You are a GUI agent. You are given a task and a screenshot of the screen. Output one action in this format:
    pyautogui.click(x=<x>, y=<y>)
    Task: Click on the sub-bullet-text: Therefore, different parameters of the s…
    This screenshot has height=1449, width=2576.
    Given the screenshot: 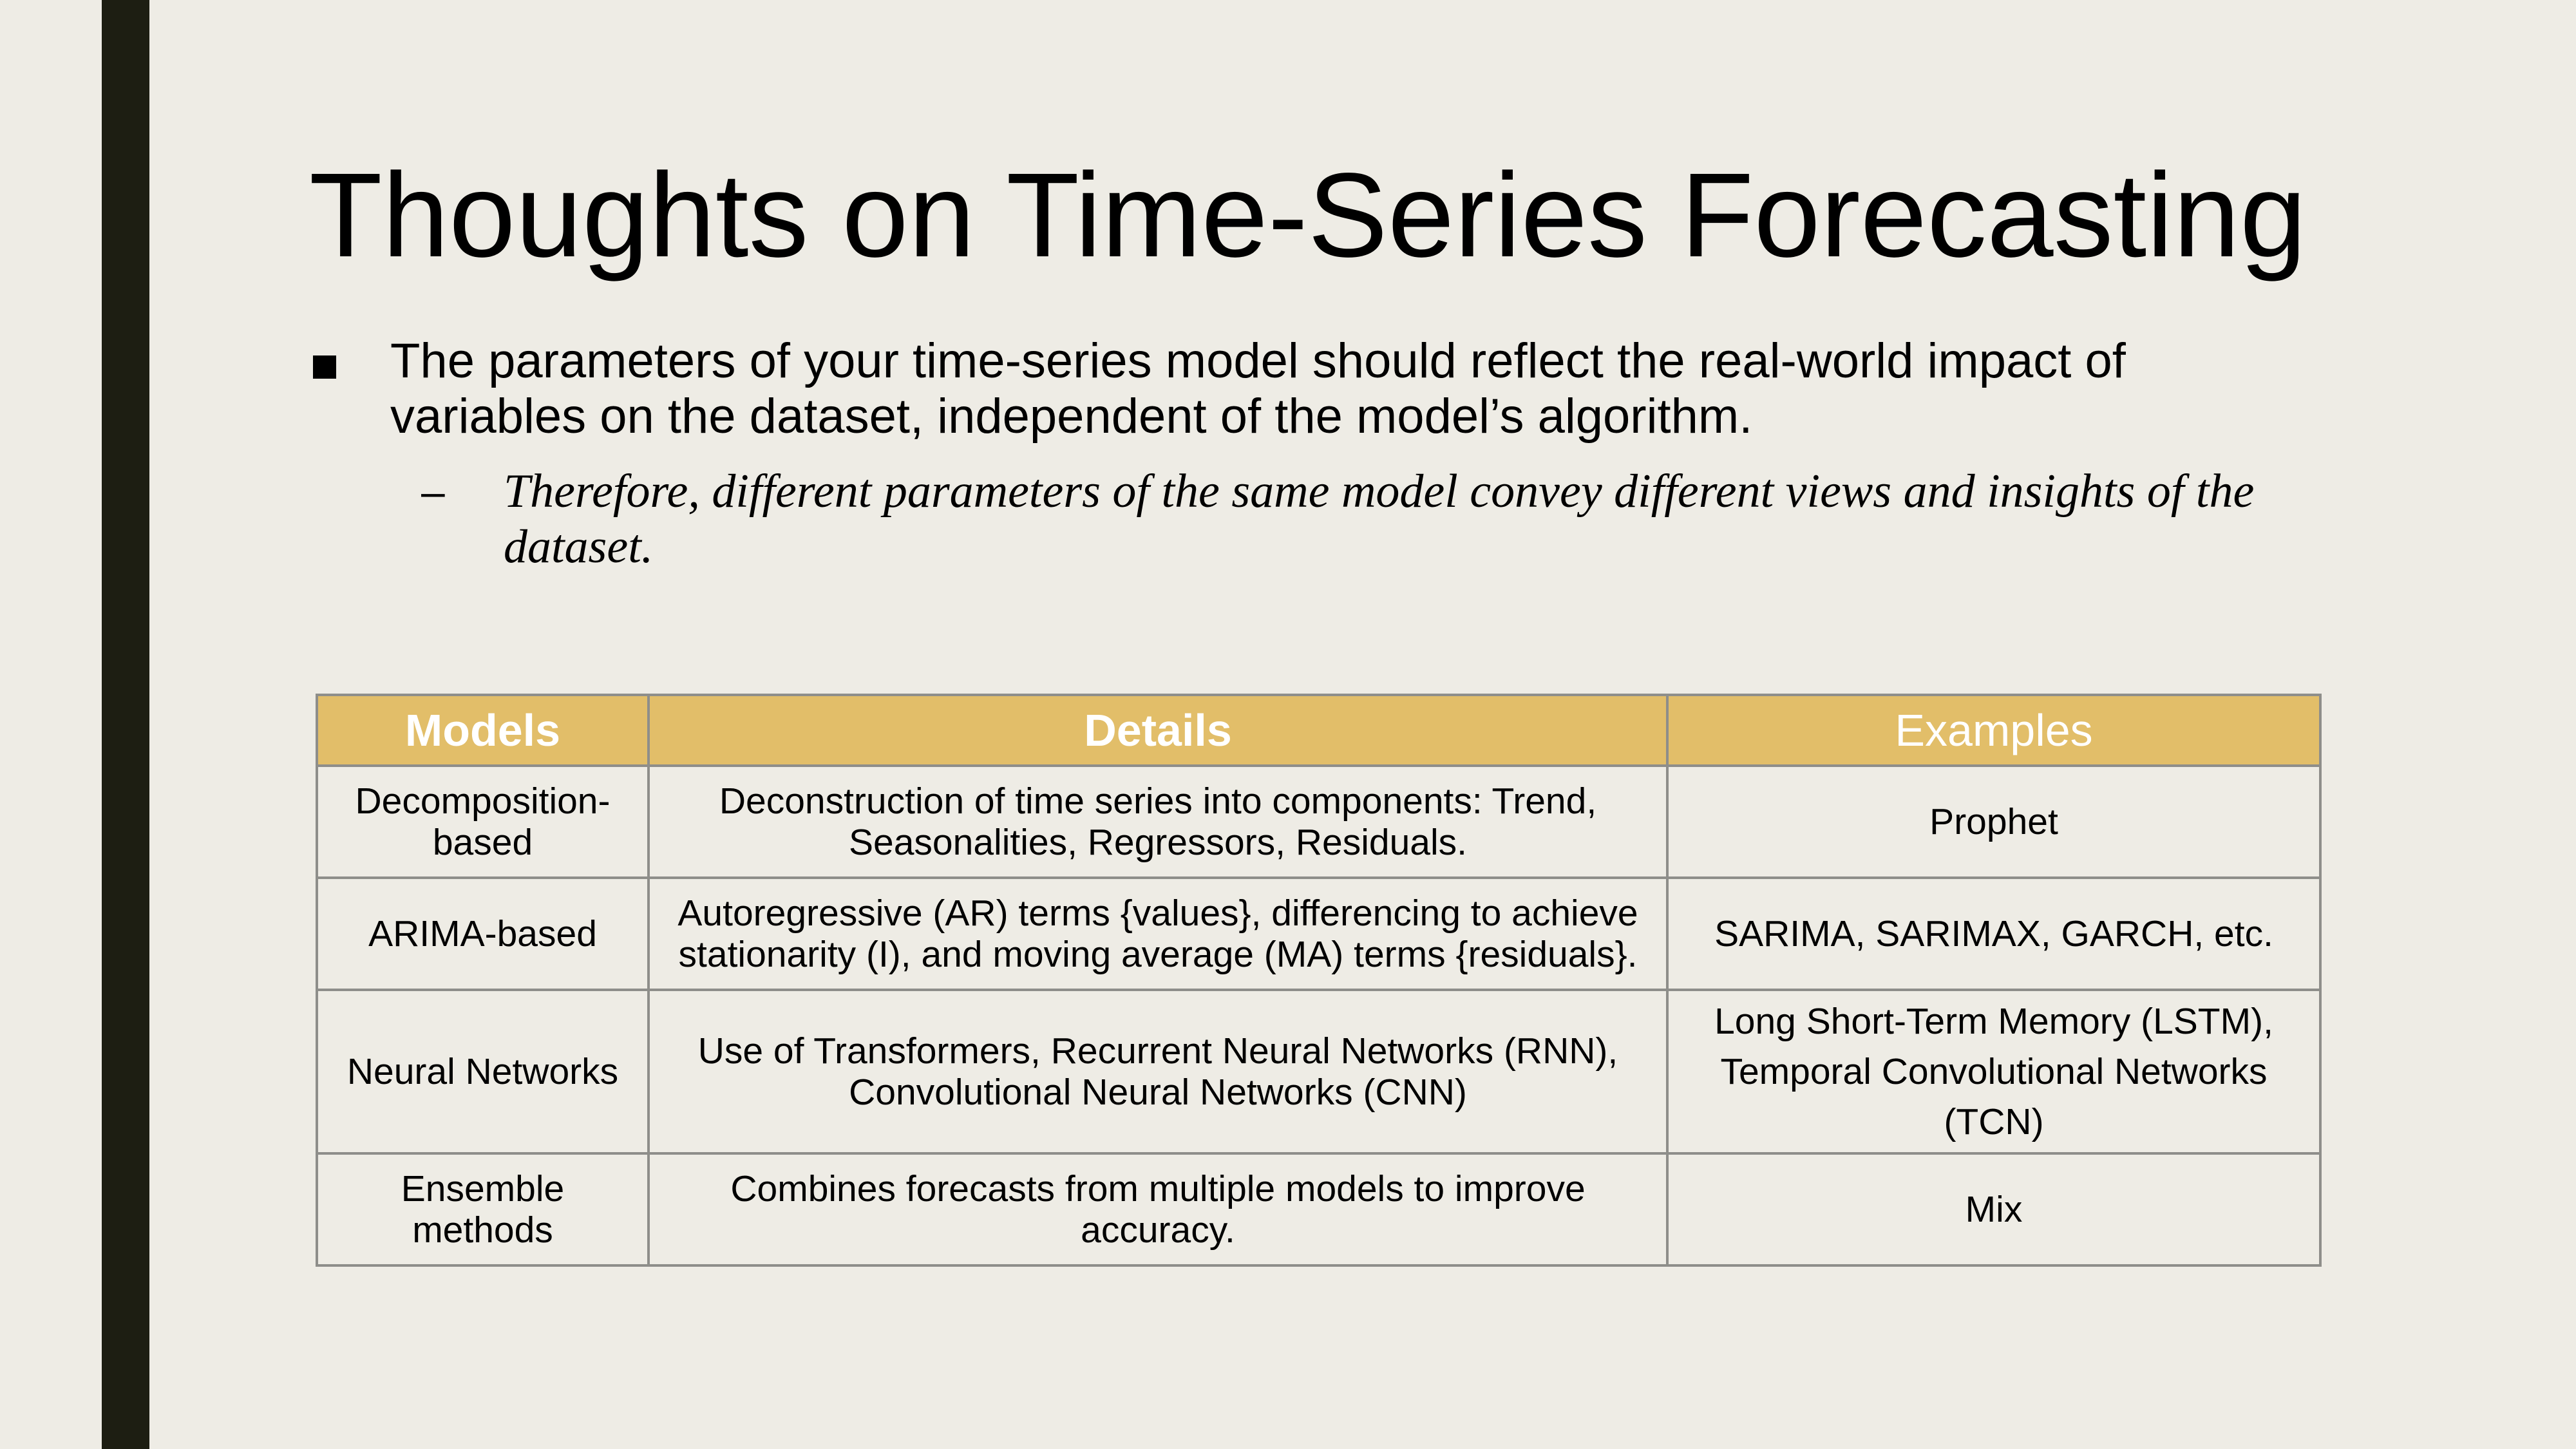 What is the action you would take?
    pyautogui.click(x=1380, y=519)
    